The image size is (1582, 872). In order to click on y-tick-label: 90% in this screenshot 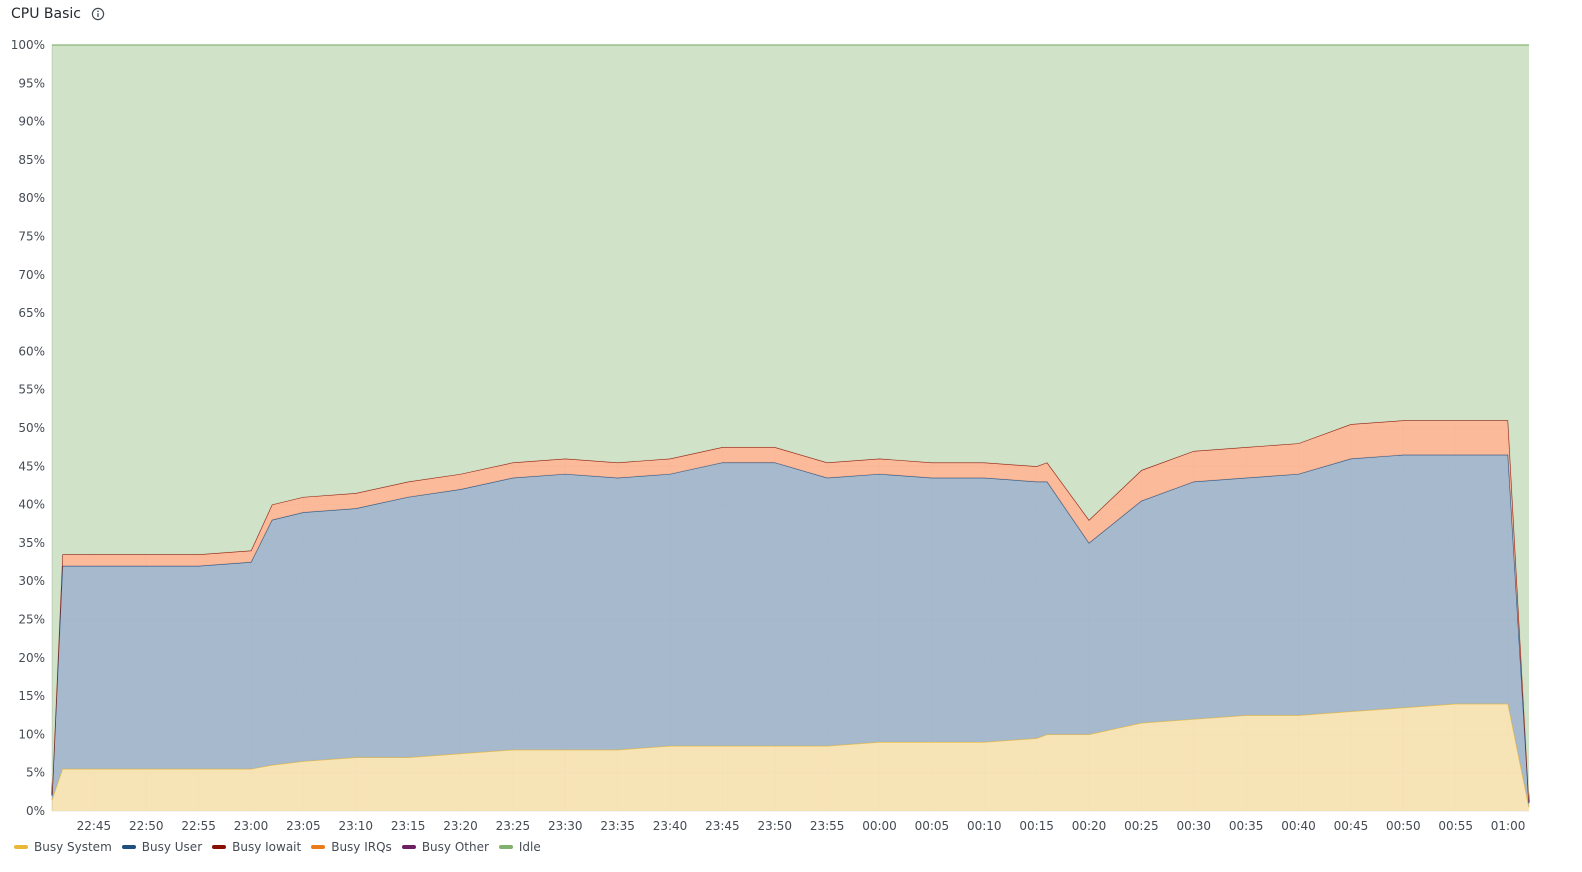, I will do `click(31, 122)`.